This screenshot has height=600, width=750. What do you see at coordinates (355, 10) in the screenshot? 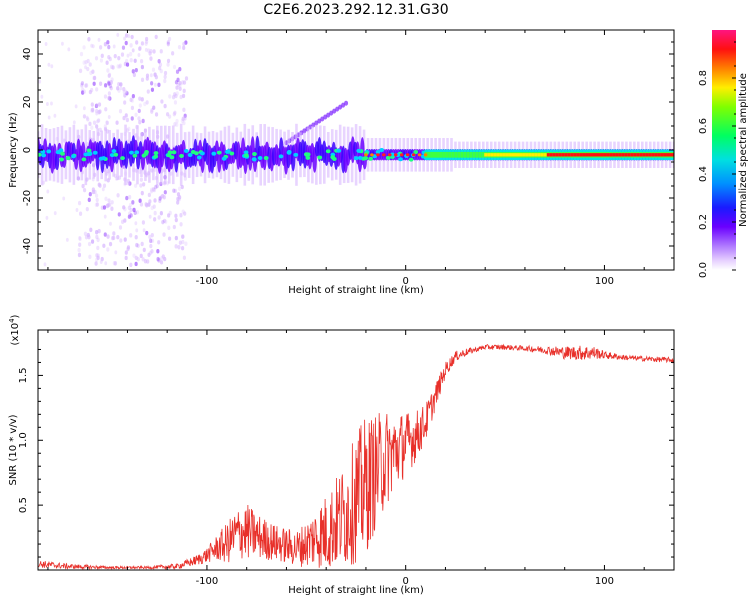
I see `figure-title: C2E6.2023.292.12.31.G30` at bounding box center [355, 10].